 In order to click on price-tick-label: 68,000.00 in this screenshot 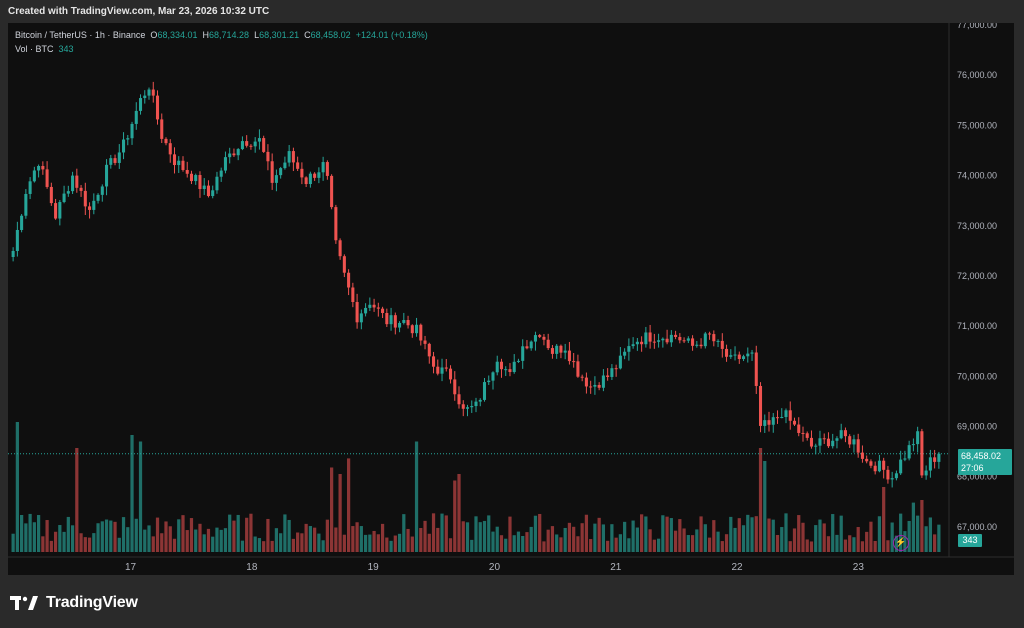, I will do `click(977, 477)`.